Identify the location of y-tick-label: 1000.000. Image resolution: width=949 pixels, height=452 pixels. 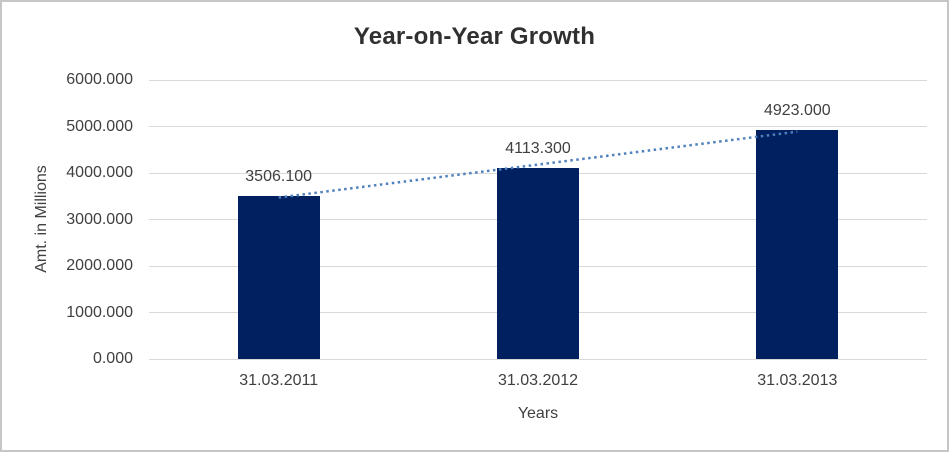
(99, 312).